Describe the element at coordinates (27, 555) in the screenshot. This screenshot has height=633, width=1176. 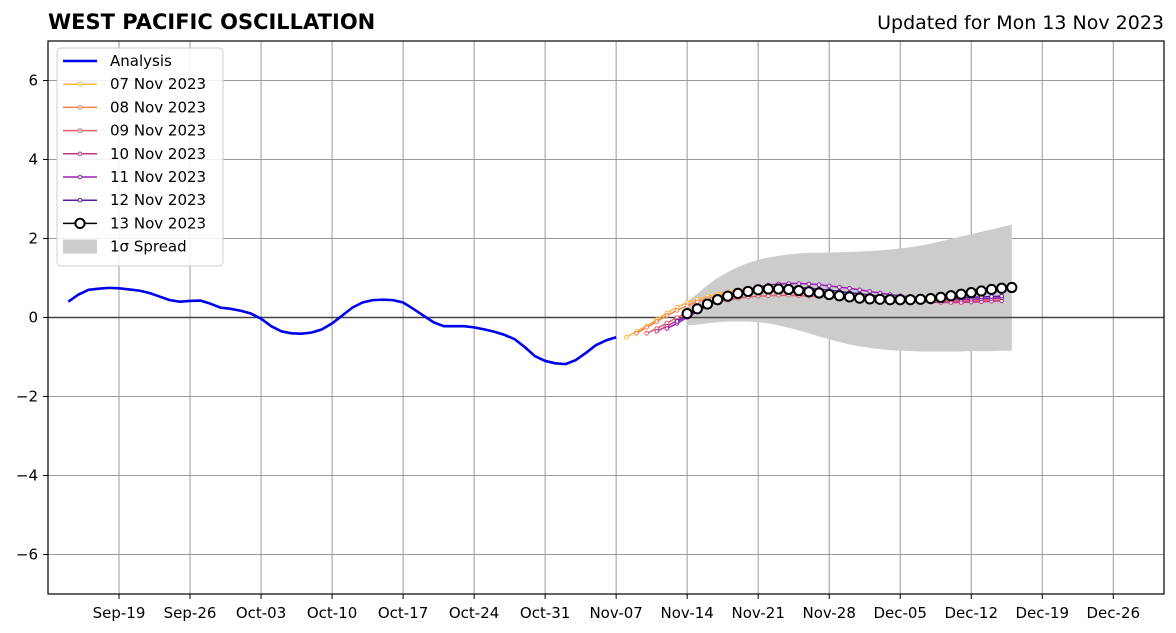
I see `y-tick-label-0: −6` at that location.